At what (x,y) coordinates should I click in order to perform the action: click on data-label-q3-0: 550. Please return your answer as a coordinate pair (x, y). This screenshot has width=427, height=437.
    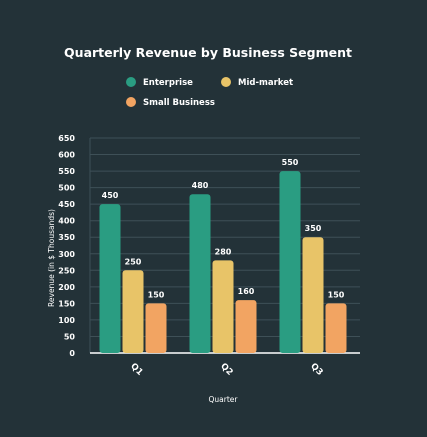
    Looking at the image, I should click on (290, 162).